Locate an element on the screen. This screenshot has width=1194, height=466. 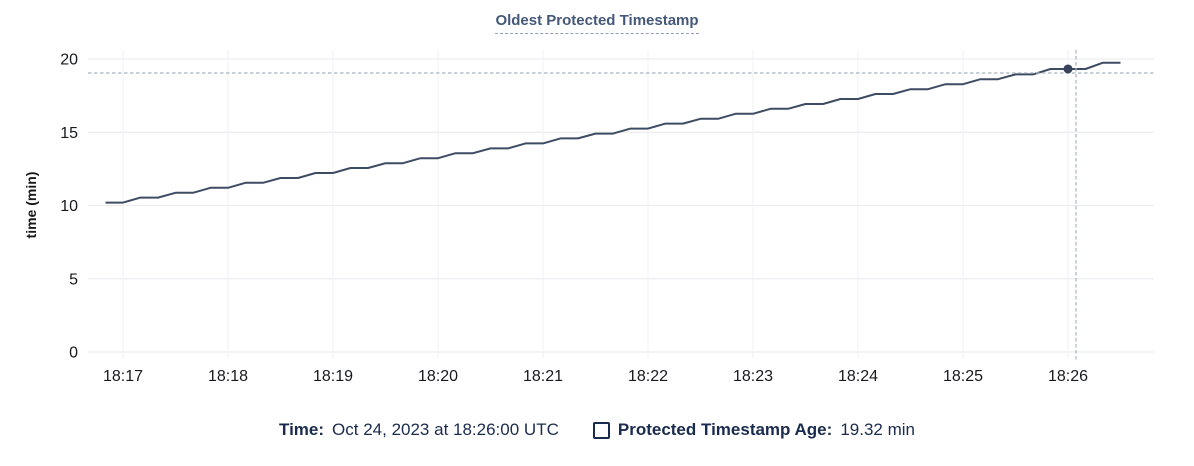
x-axis-tick-label: 18:17 is located at coordinates (123, 376).